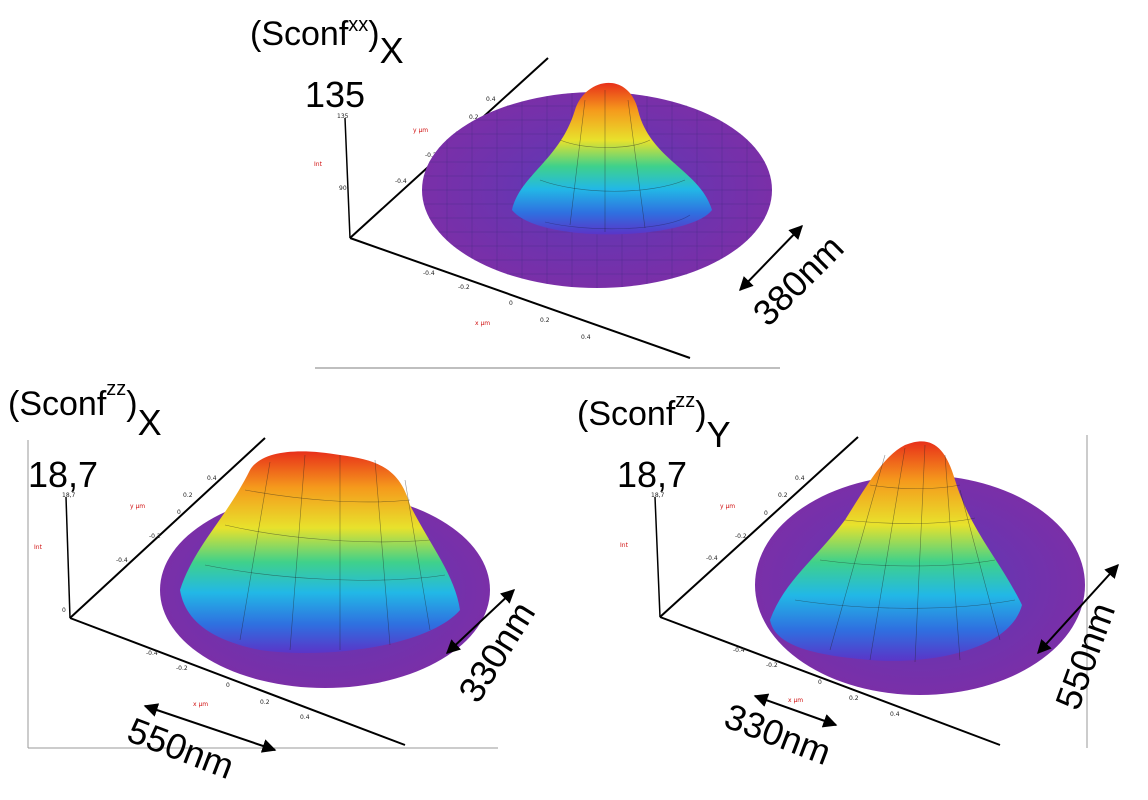  What do you see at coordinates (343, 116) in the screenshot?
I see `z-tick: 135` at bounding box center [343, 116].